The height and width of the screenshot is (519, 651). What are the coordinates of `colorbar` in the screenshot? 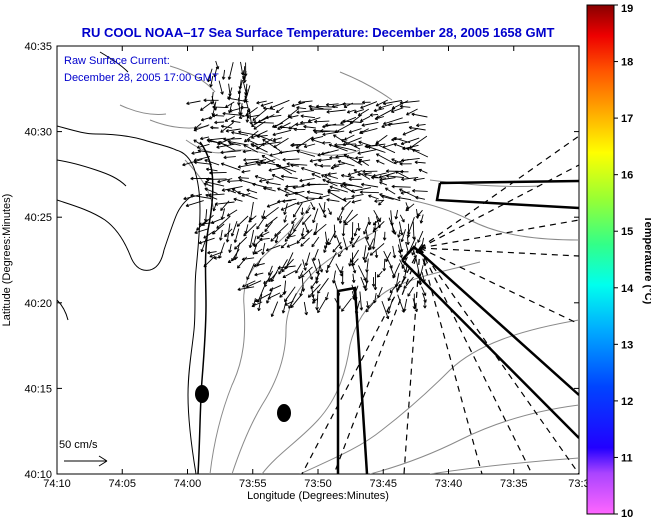 It's located at (600, 259).